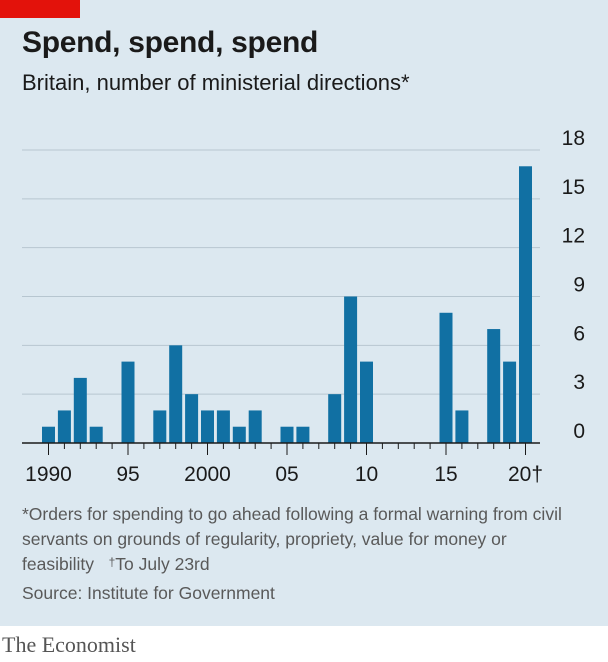 The image size is (608, 662). Describe the element at coordinates (579, 333) in the screenshot. I see `y-tick-label: 6` at that location.